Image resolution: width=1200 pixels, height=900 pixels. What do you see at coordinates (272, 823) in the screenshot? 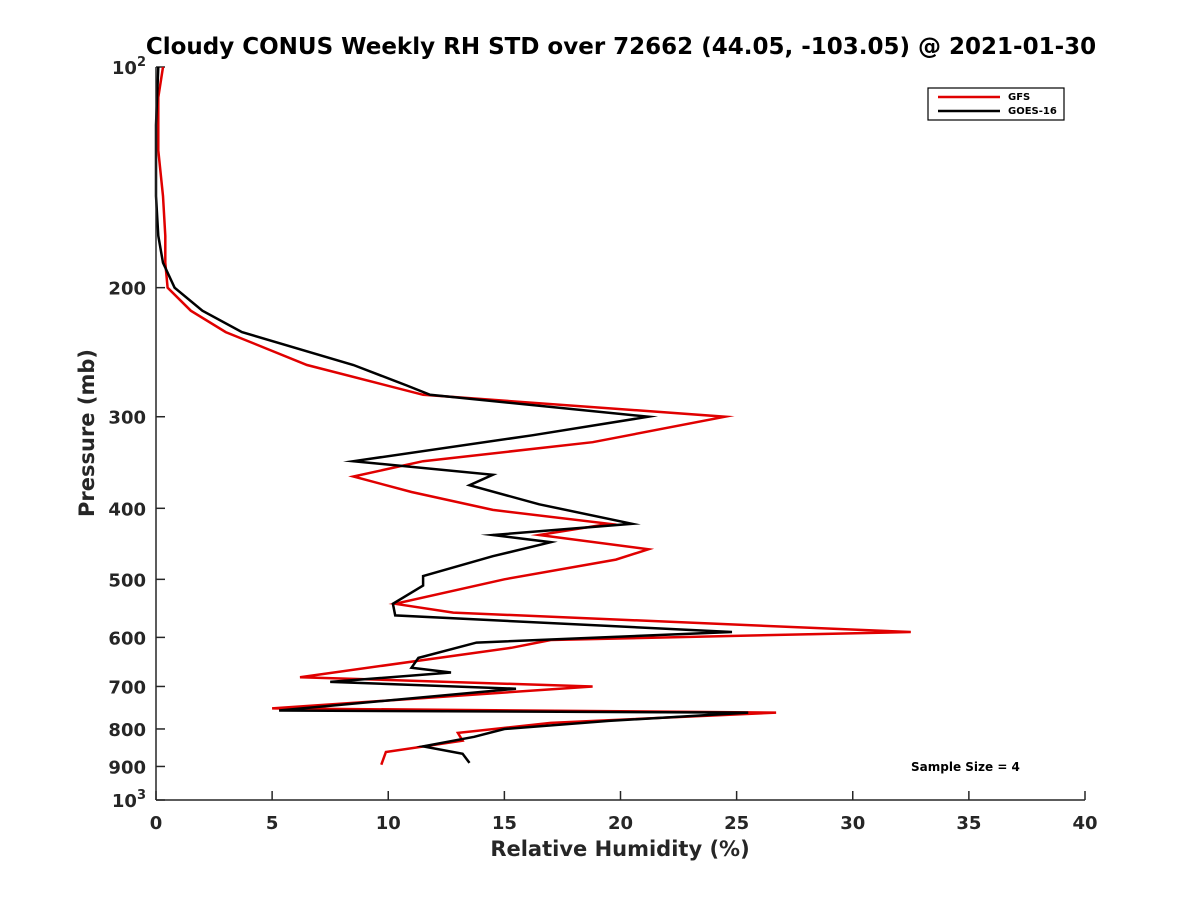
I see `x-tick-label: 5` at bounding box center [272, 823].